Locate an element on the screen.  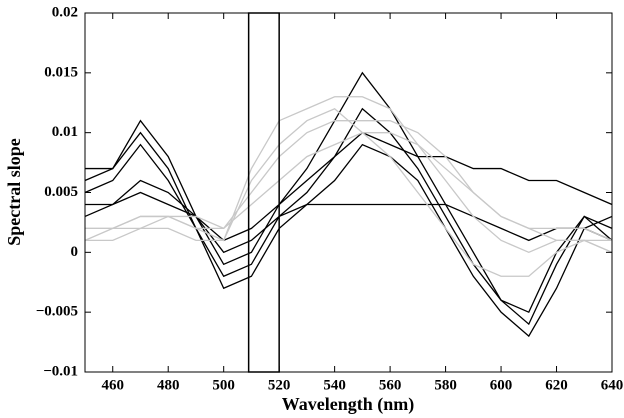
x-tick-label: 620 is located at coordinates (556, 385).